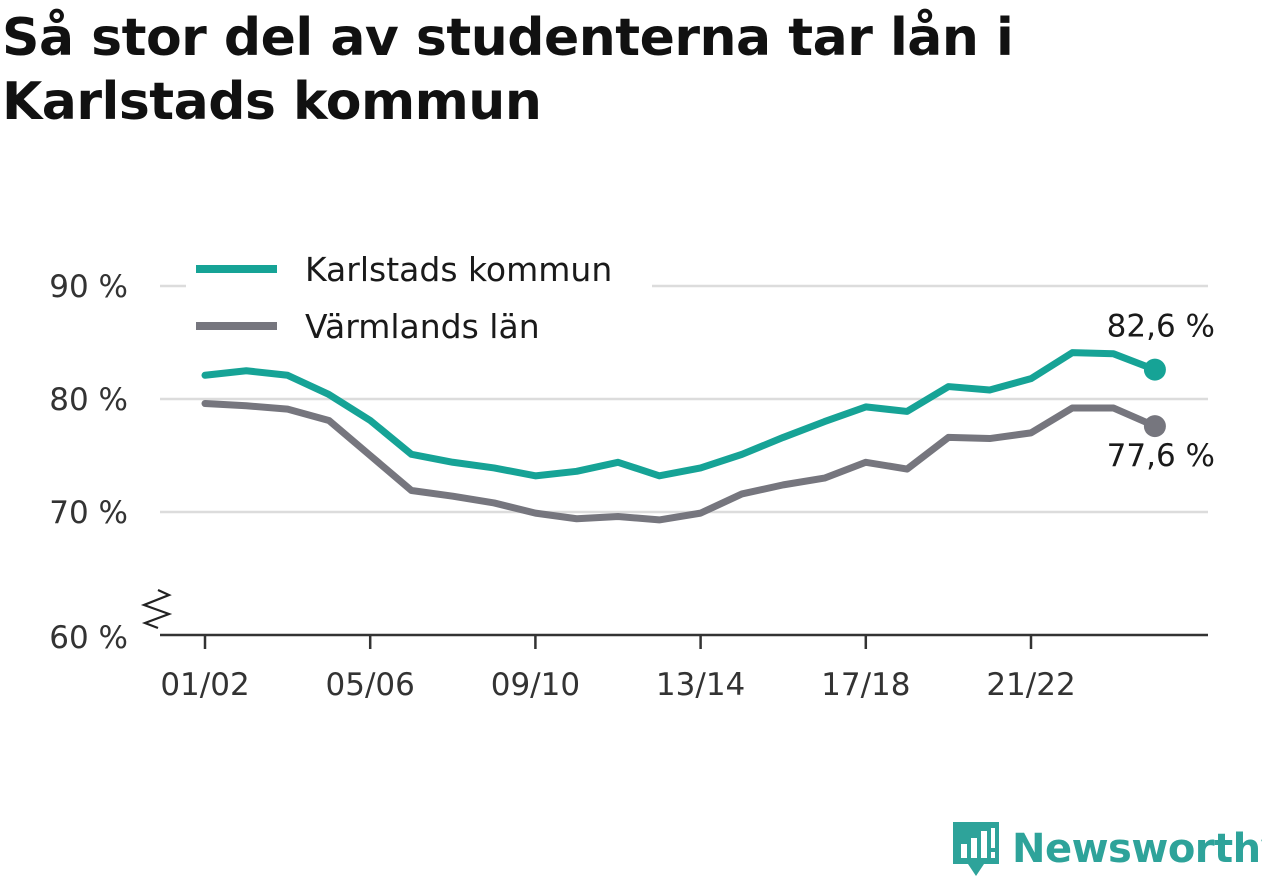  I want to click on y-tick-label: 70 %, so click(88, 513).